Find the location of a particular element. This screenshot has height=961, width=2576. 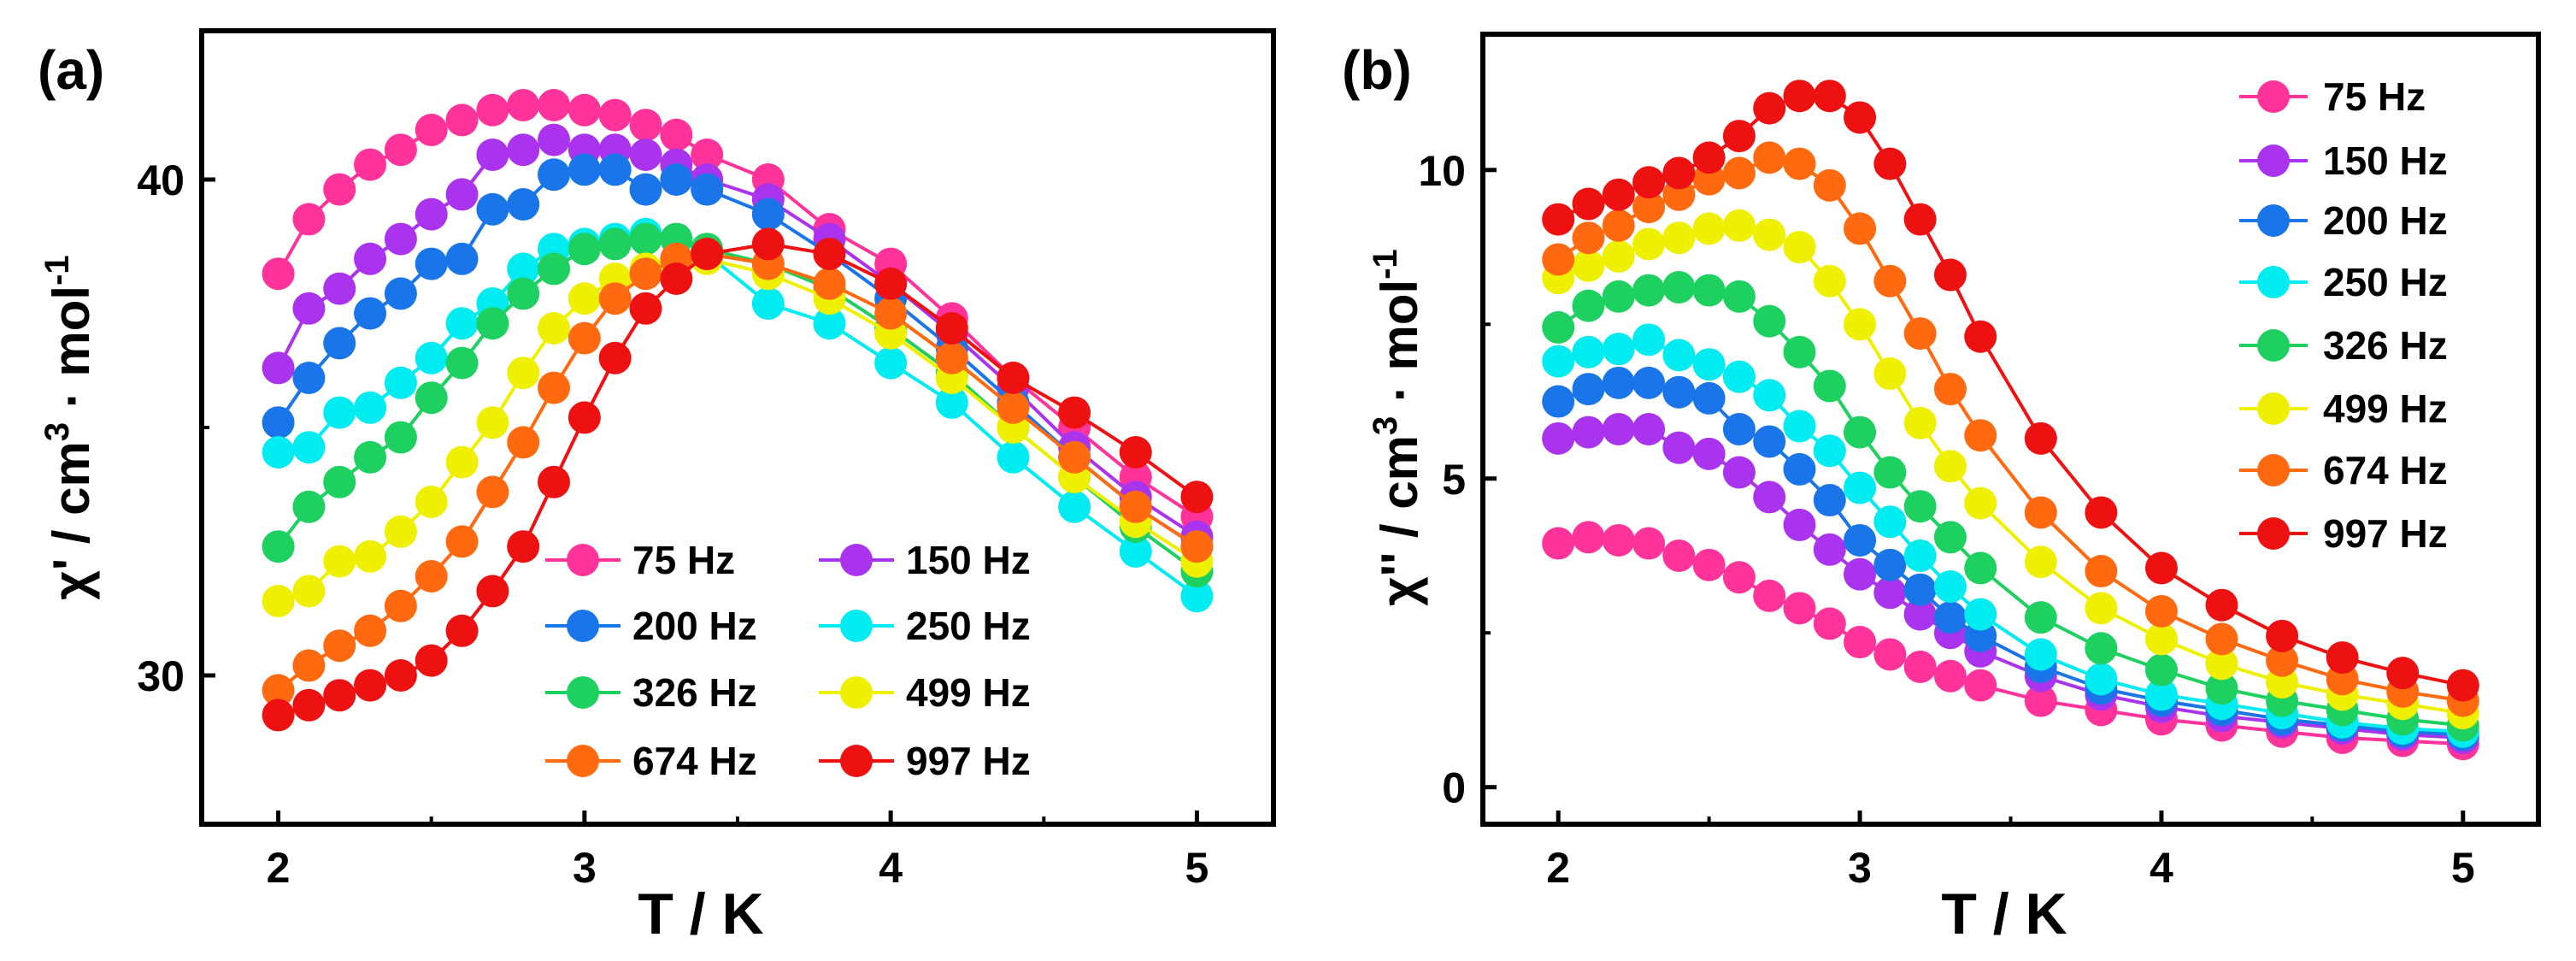

legend-item: 326 Hz is located at coordinates (651, 692).